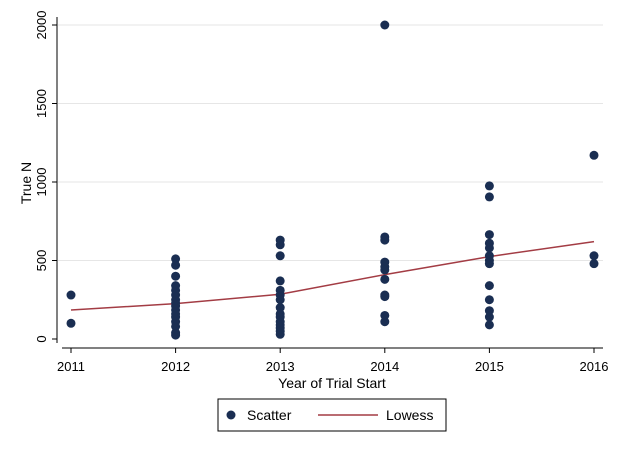 The width and height of the screenshot is (620, 451). What do you see at coordinates (231, 415) in the screenshot?
I see `legend-scatter-marker` at bounding box center [231, 415].